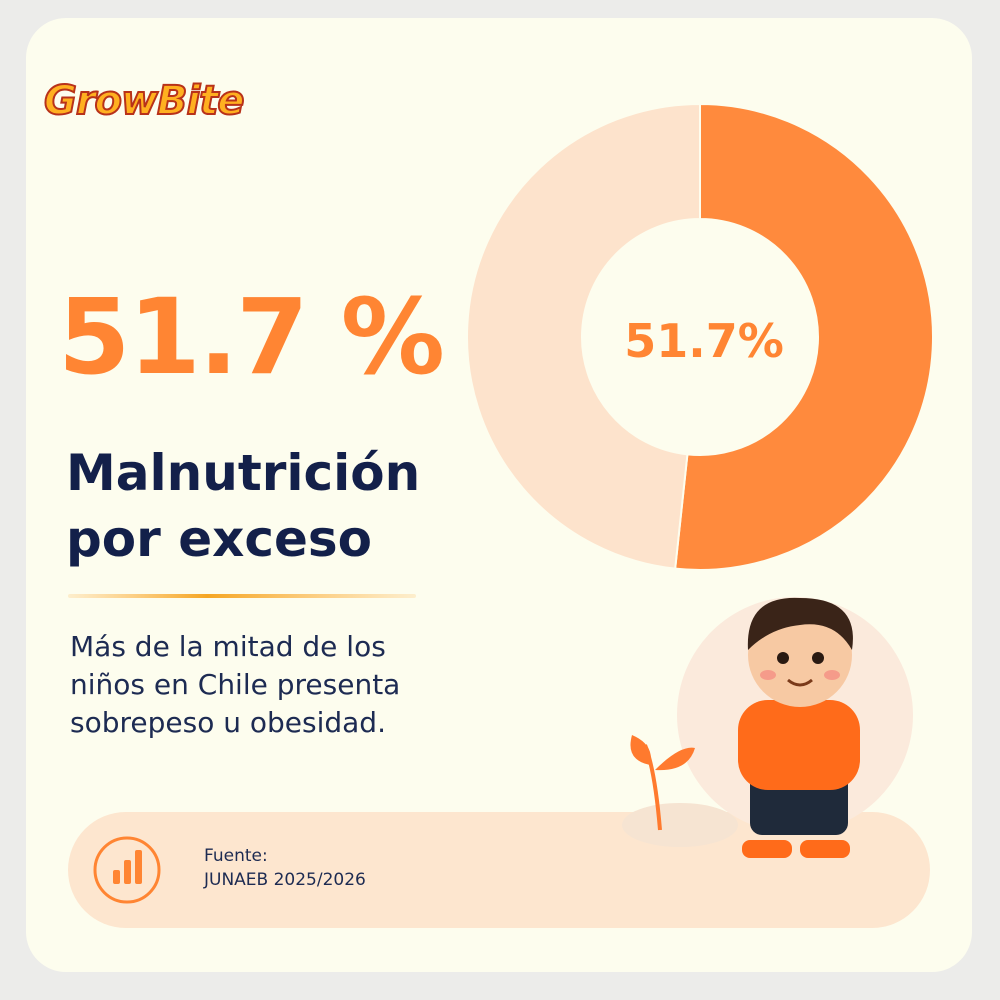  Describe the element at coordinates (704, 341) in the screenshot. I see `center-label: 51.7%` at that location.